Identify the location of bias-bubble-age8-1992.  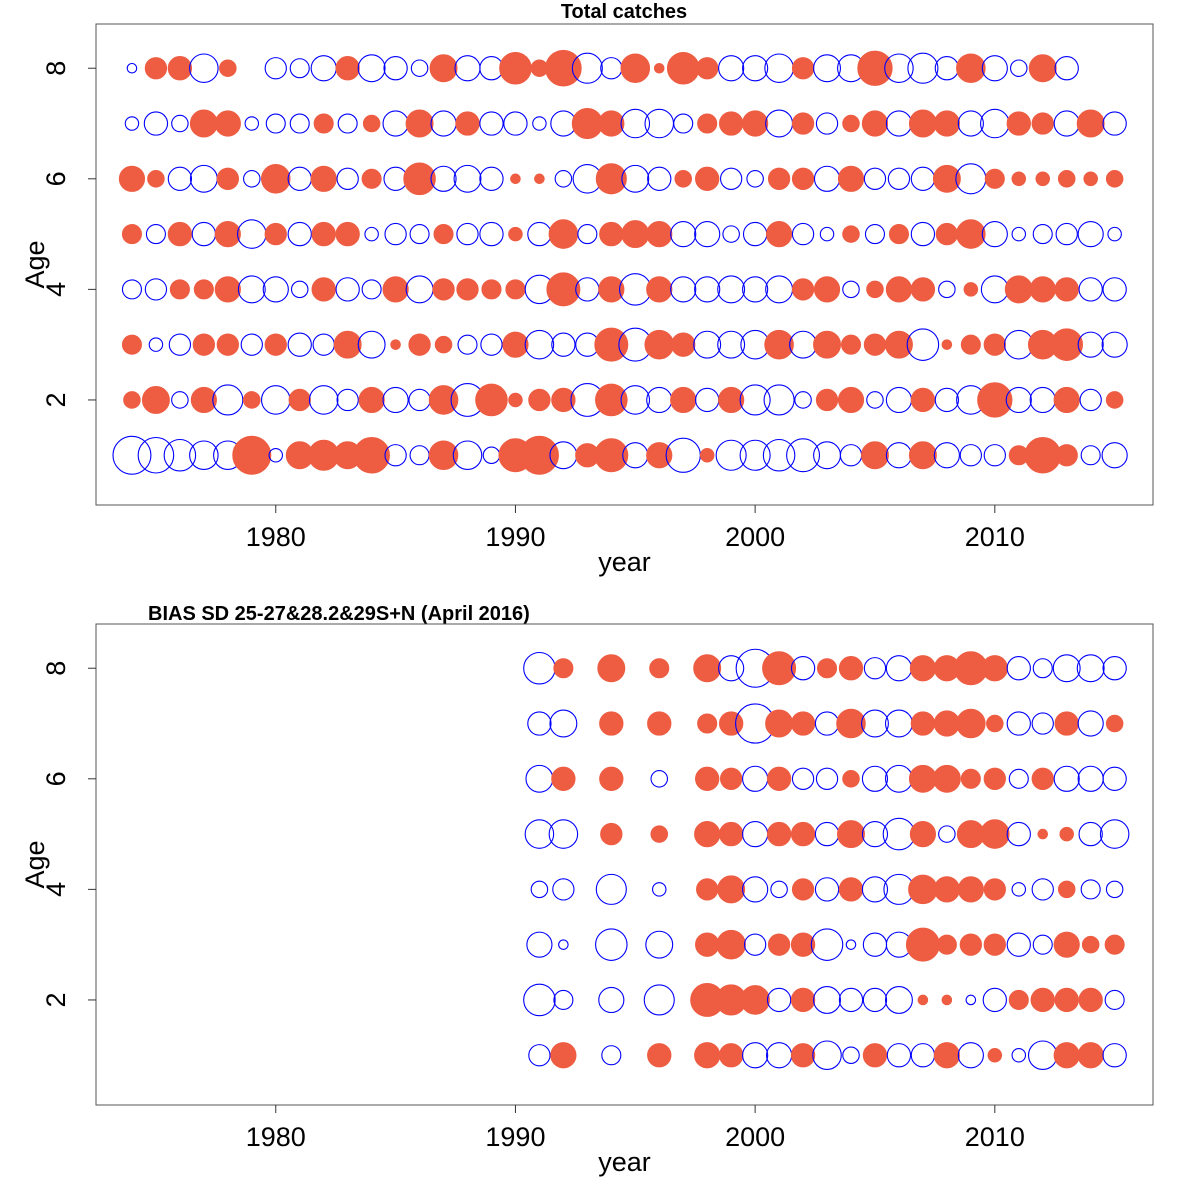
(563, 668).